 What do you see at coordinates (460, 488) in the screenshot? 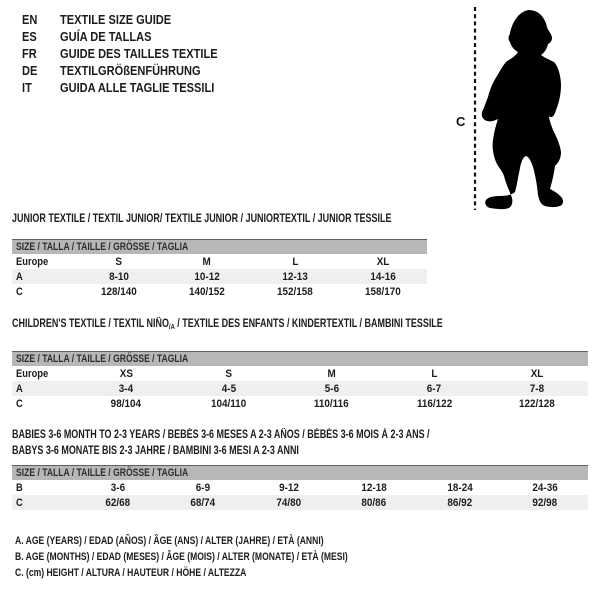
I see `value-cell: 18-24` at bounding box center [460, 488].